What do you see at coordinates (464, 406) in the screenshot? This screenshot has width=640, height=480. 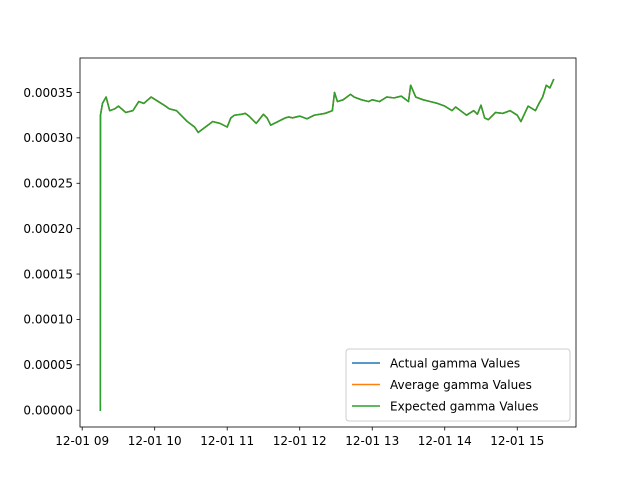 I see `legend-label: Expected gamma Values` at bounding box center [464, 406].